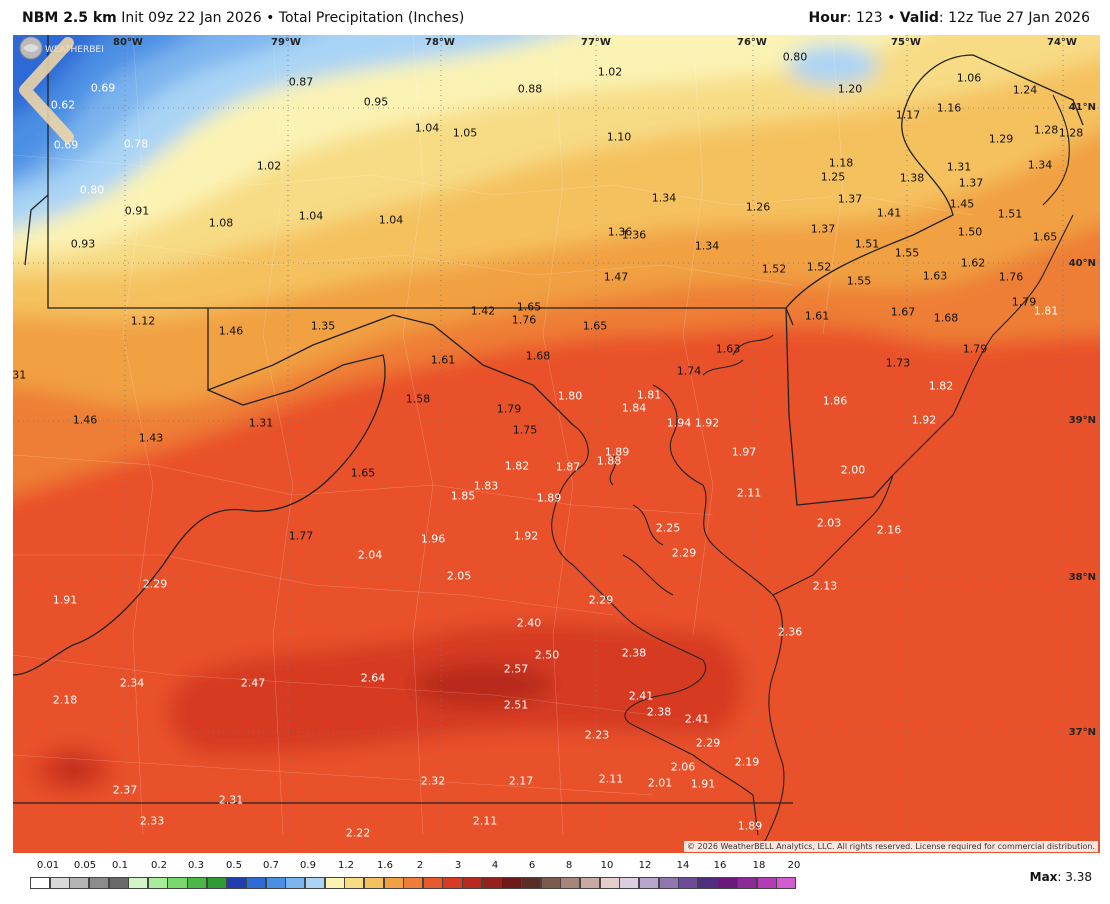 Image resolution: width=1110 pixels, height=904 pixels. Describe the element at coordinates (835, 401) in the screenshot. I see `precip-value-label: 1.86` at that location.